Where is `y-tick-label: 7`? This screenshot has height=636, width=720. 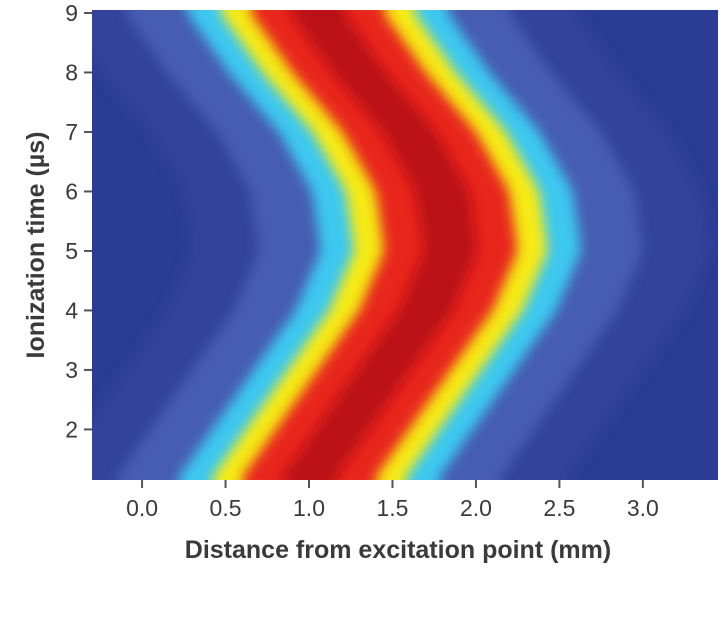 y-tick-label: 7 is located at coordinates (71, 132).